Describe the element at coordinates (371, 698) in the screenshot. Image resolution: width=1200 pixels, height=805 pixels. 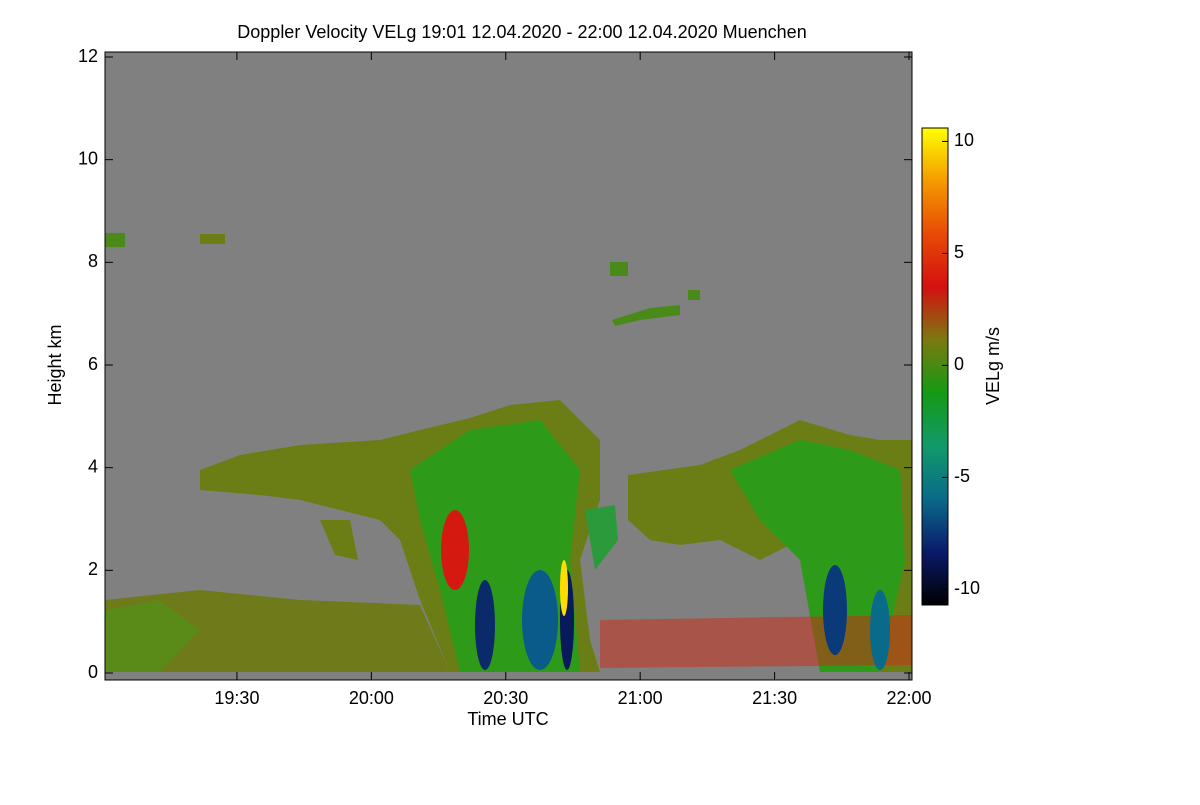
I see `x-tick-label: 20:00` at that location.